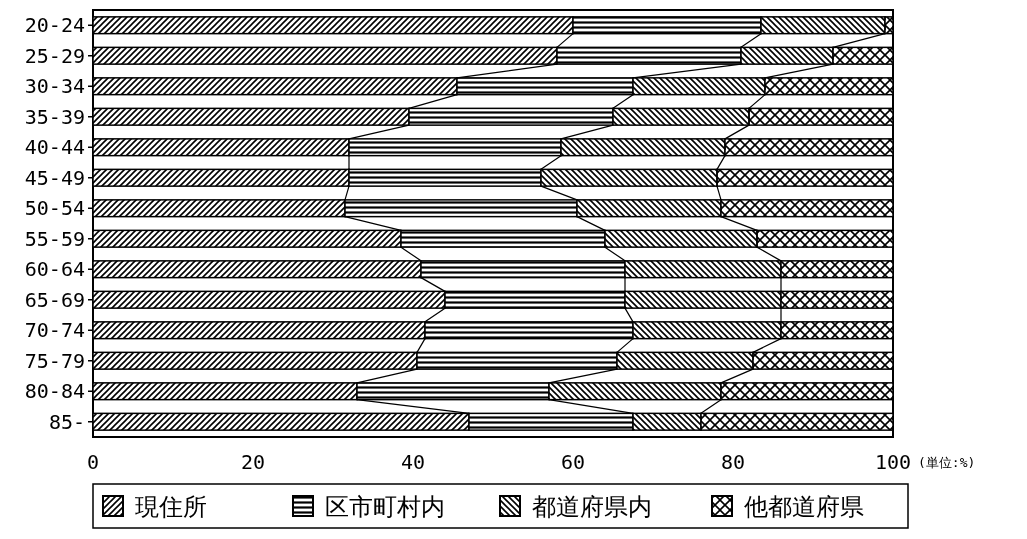  What do you see at coordinates (54, 25) in the screenshot?
I see `y-tick-label: 20-24` at bounding box center [54, 25].